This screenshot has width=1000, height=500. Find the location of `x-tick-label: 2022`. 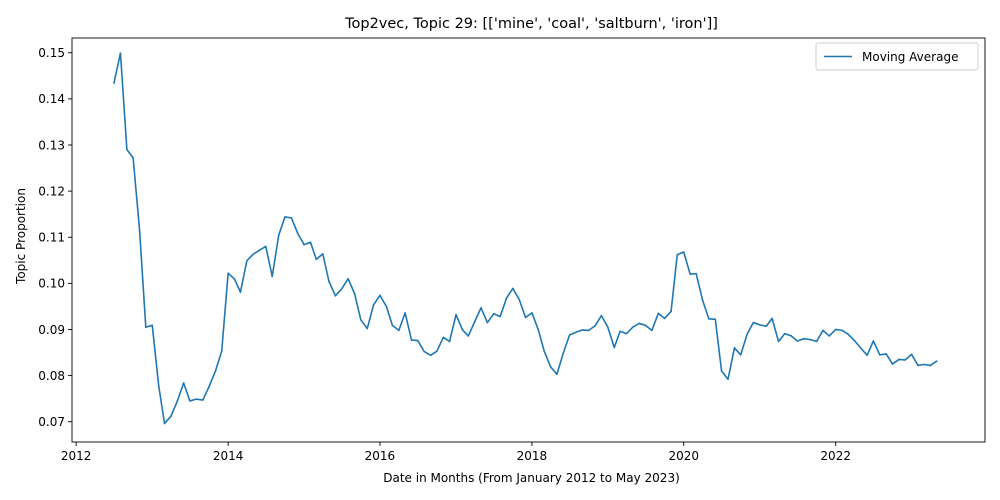

x-tick-label: 2022 is located at coordinates (835, 456).